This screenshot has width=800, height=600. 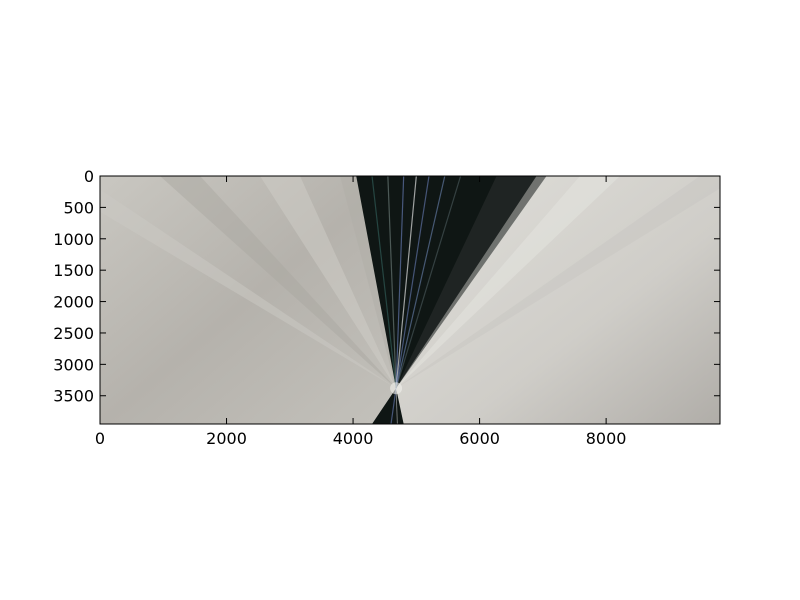 I want to click on heatmap-dark-wedge-bottom, so click(x=388, y=406).